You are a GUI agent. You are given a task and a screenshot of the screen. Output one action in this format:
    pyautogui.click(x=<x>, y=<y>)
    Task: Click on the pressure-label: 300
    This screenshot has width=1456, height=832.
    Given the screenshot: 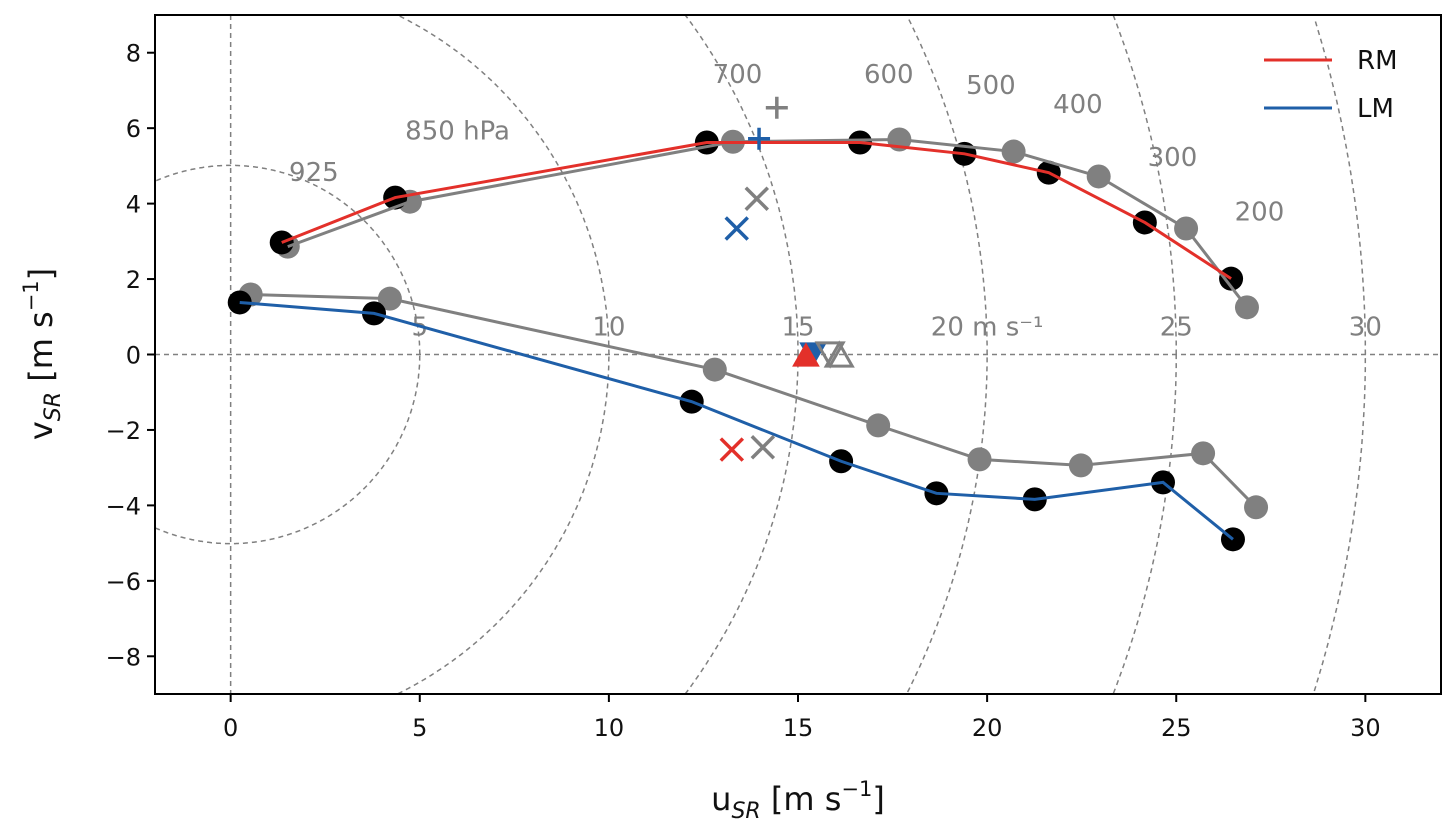 What is the action you would take?
    pyautogui.click(x=1173, y=158)
    